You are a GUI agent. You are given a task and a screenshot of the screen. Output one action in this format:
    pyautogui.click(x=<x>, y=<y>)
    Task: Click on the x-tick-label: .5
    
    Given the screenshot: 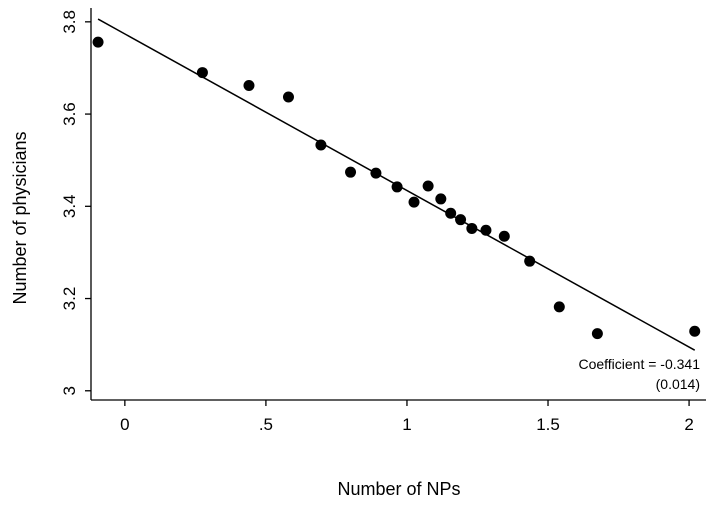 What is the action you would take?
    pyautogui.click(x=266, y=424)
    